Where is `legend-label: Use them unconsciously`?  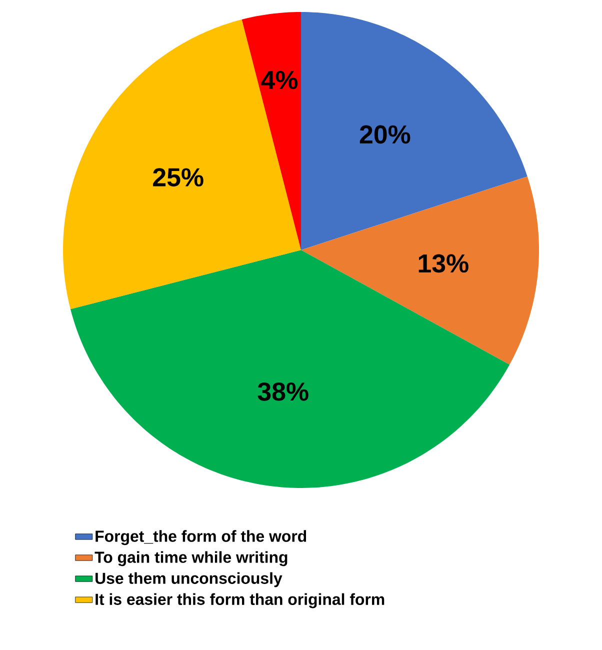 legend-label: Use them unconsciously is located at coordinates (189, 580).